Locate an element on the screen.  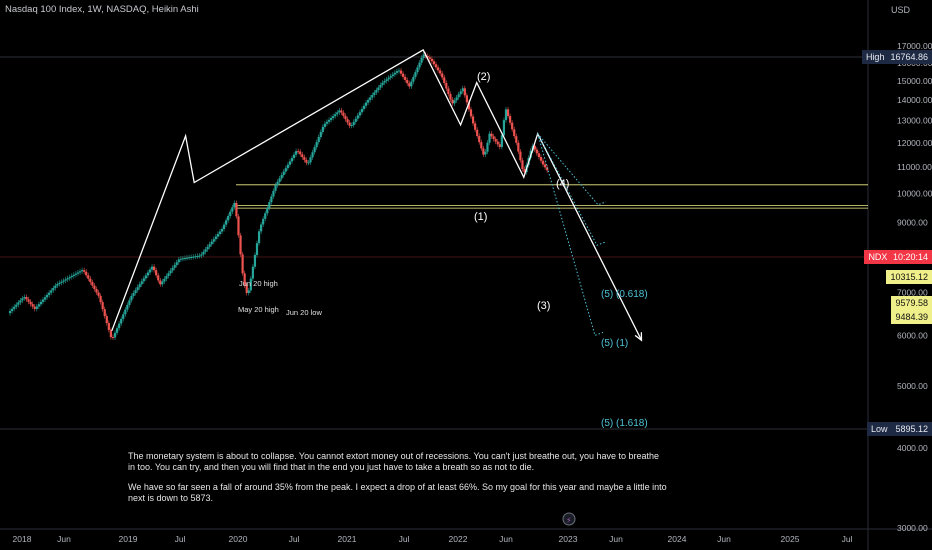
price-tick-label: 14000.00 is located at coordinates (914, 100).